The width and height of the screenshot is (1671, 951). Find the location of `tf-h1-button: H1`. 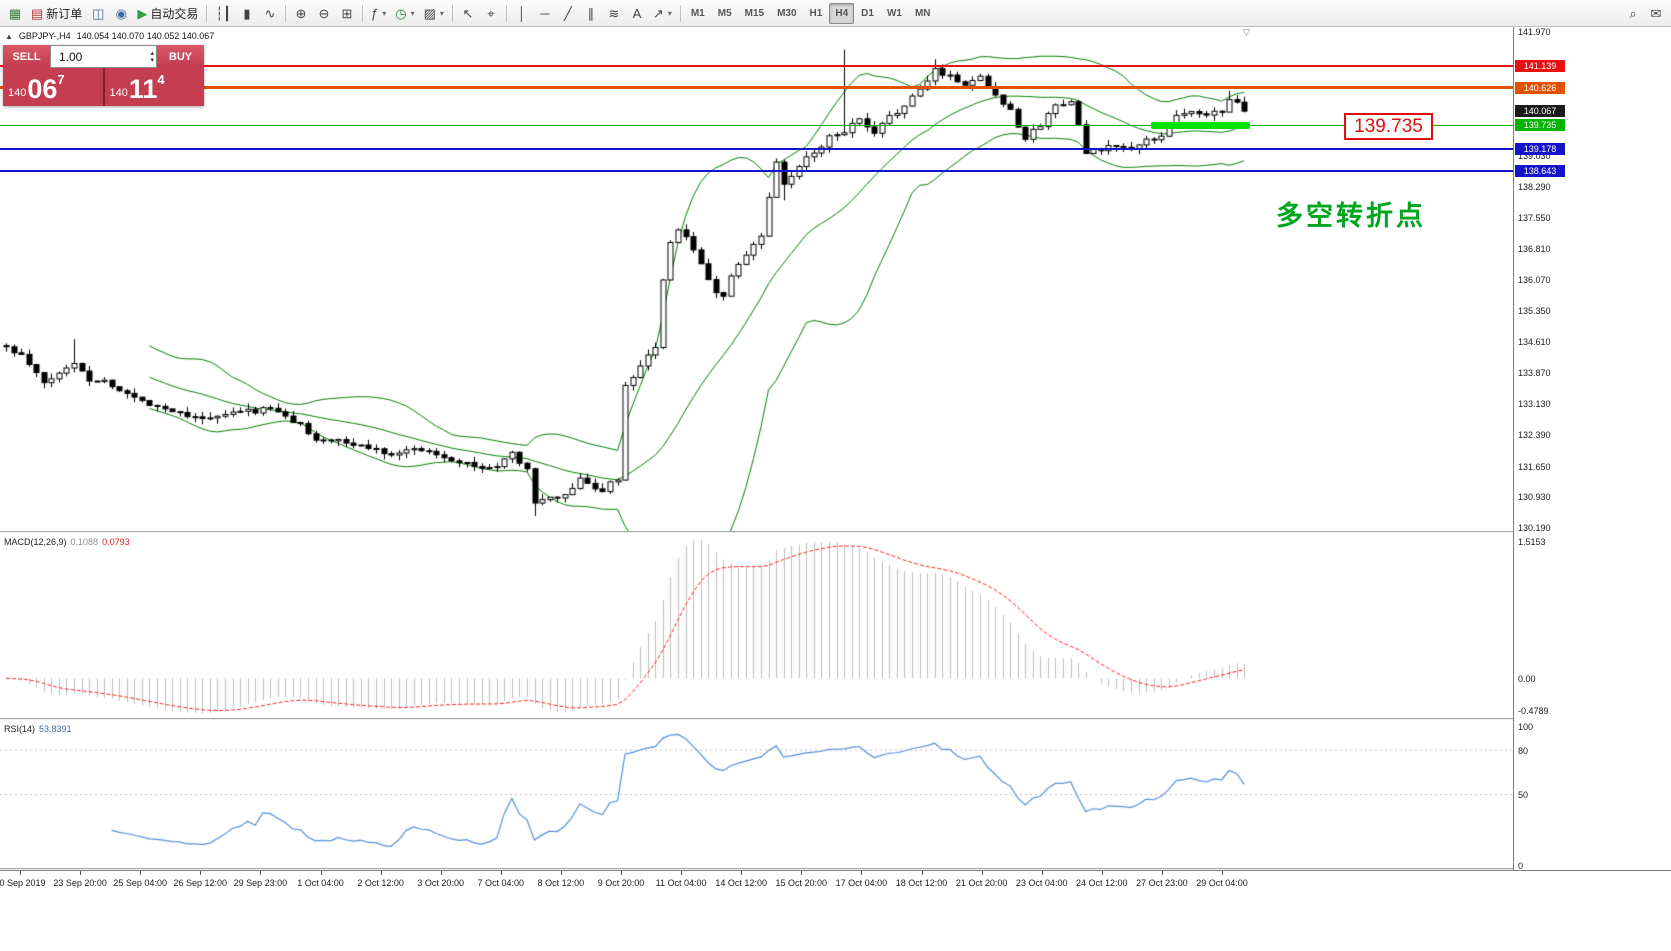

tf-h1-button: H1 is located at coordinates (816, 13).